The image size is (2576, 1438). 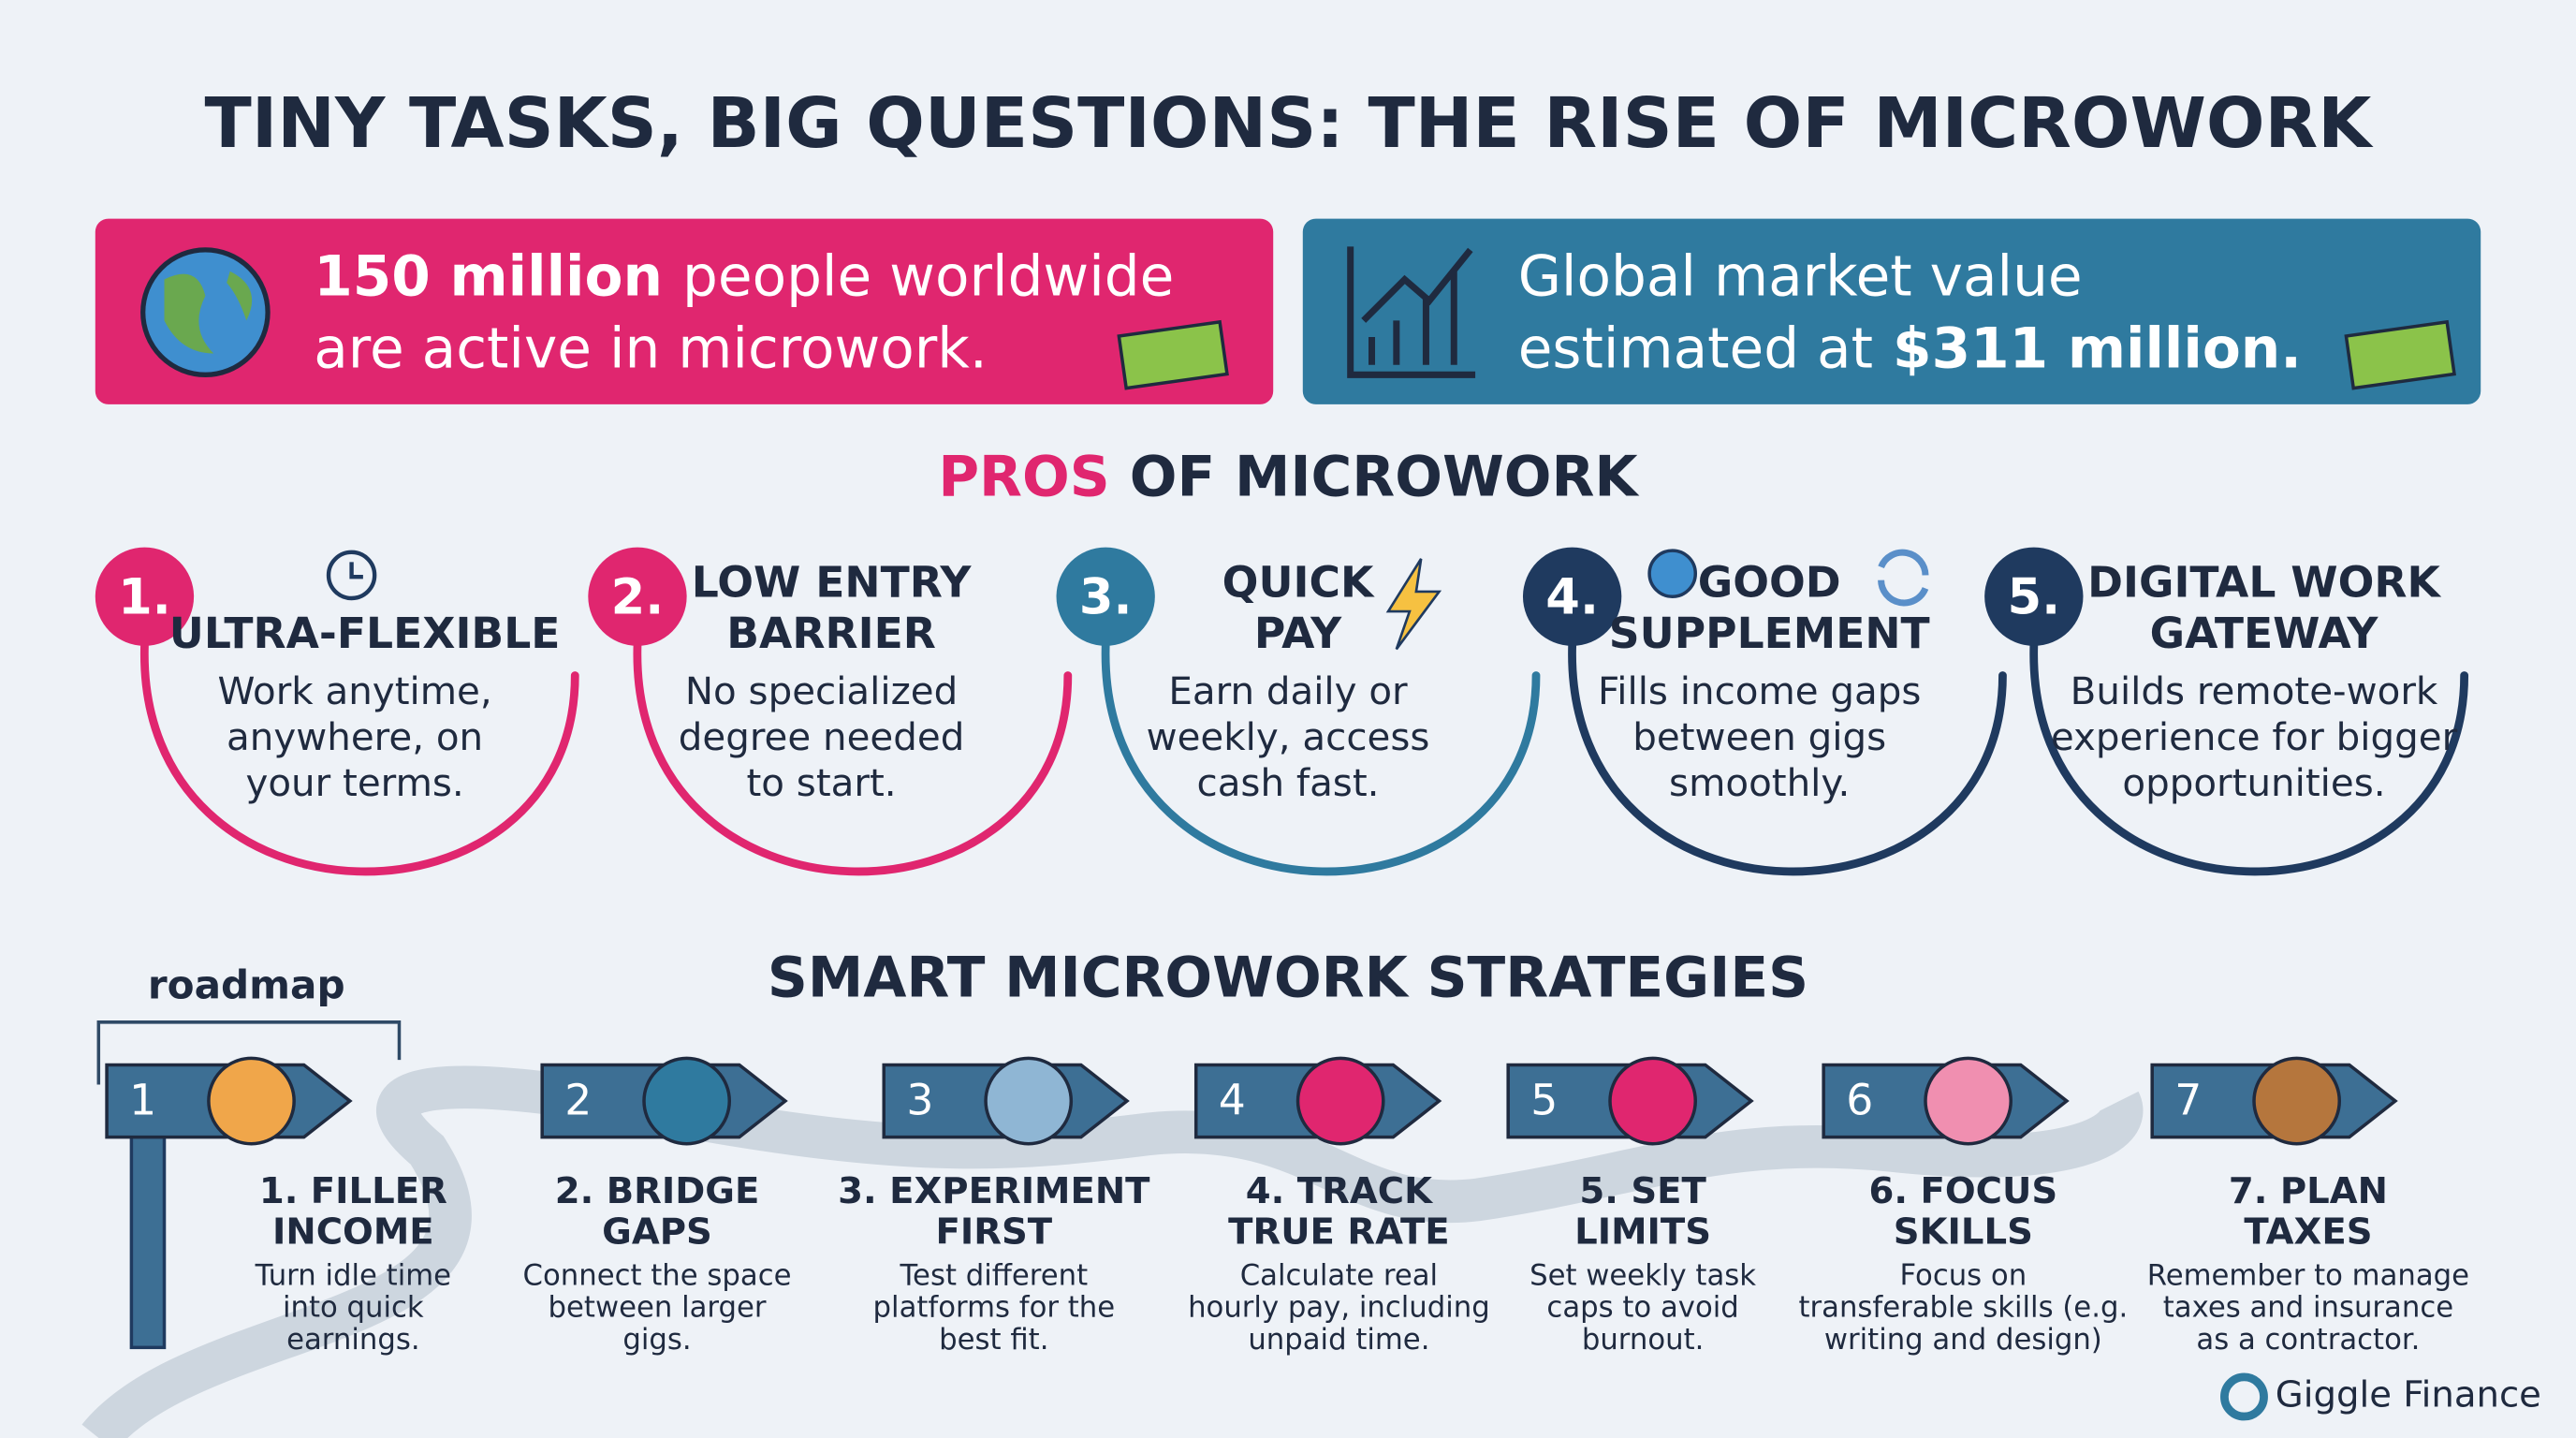 What do you see at coordinates (2254, 737) in the screenshot?
I see `pros-desc: experience for bigger` at bounding box center [2254, 737].